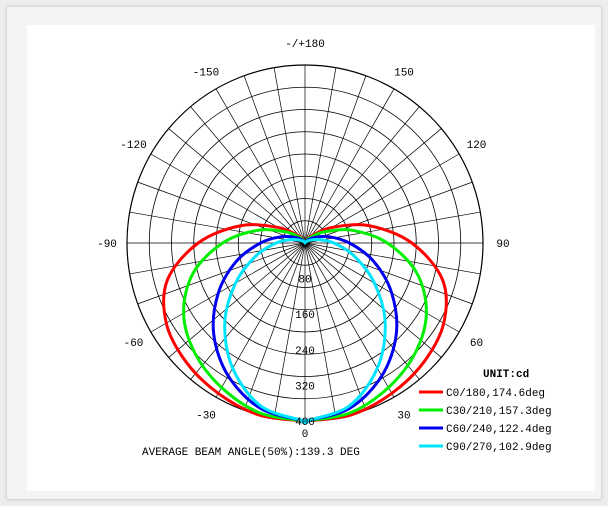 This screenshot has width=608, height=506. What do you see at coordinates (499, 448) in the screenshot?
I see `legend-entry: C90/270,102.9deg` at bounding box center [499, 448].